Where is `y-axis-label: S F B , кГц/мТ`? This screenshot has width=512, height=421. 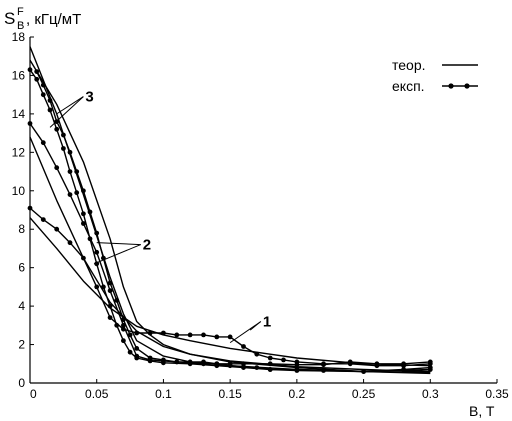 y-axis-label: S F B , кГц/мТ is located at coordinates (42, 19).